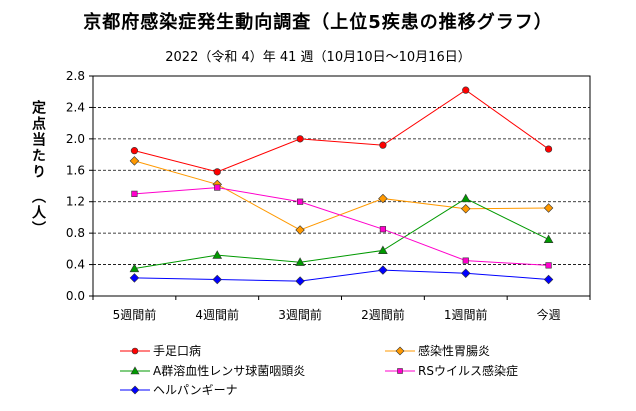  What do you see at coordinates (318, 22) in the screenshot?
I see `chart-title: 京都府感染症発生動向調査（上位5疾患の推移グラフ）` at bounding box center [318, 22].